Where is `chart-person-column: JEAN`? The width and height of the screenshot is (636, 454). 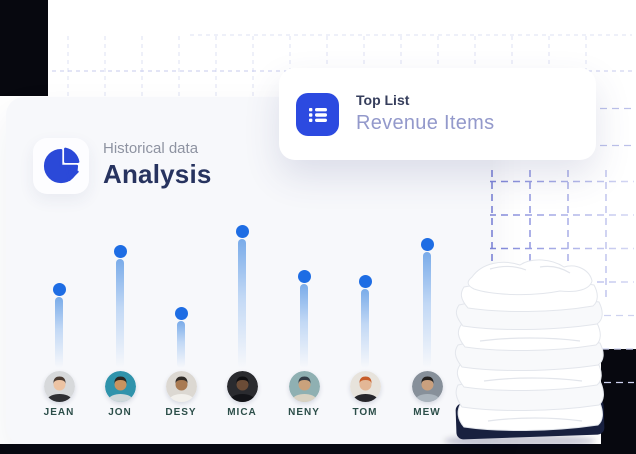
chart-person-column: JEAN is located at coordinates (59, 227).